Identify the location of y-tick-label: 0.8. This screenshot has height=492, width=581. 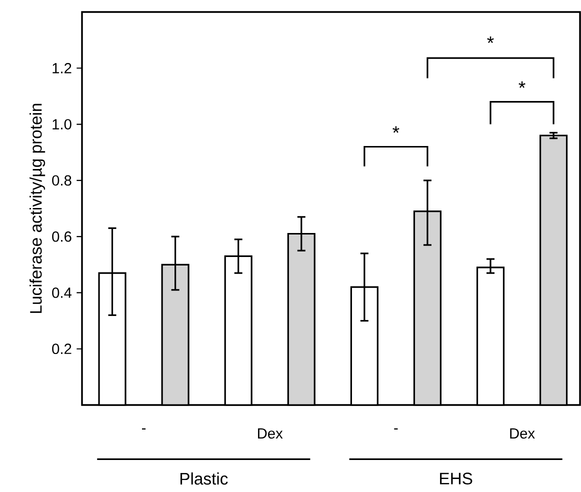
(62, 180).